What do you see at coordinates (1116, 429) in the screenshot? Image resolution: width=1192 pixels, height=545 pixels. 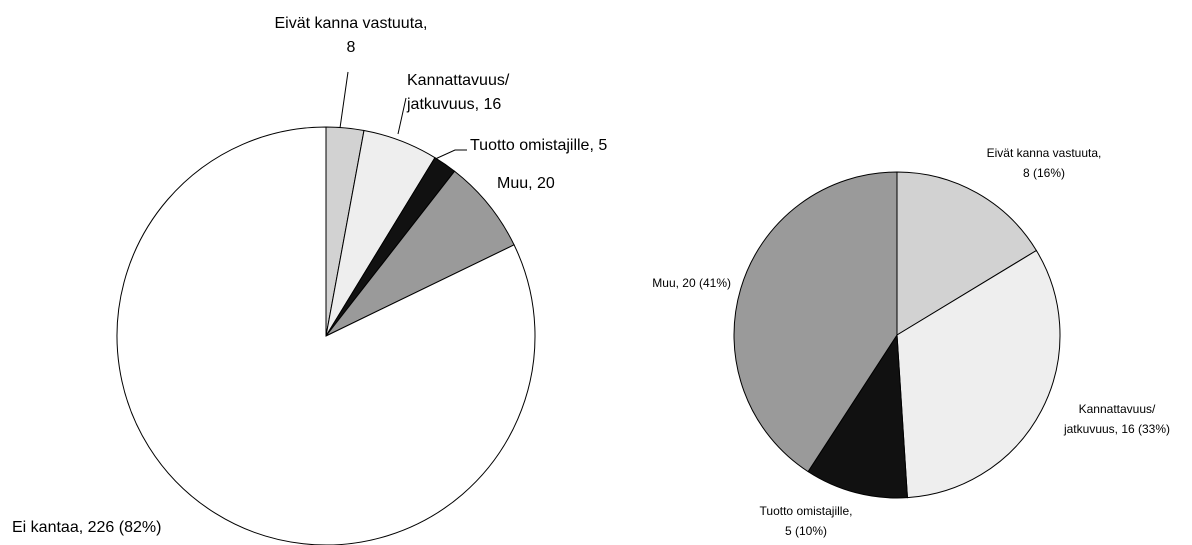 I see `slice-label-line: jatkuvuus, 16 (33%)` at bounding box center [1116, 429].